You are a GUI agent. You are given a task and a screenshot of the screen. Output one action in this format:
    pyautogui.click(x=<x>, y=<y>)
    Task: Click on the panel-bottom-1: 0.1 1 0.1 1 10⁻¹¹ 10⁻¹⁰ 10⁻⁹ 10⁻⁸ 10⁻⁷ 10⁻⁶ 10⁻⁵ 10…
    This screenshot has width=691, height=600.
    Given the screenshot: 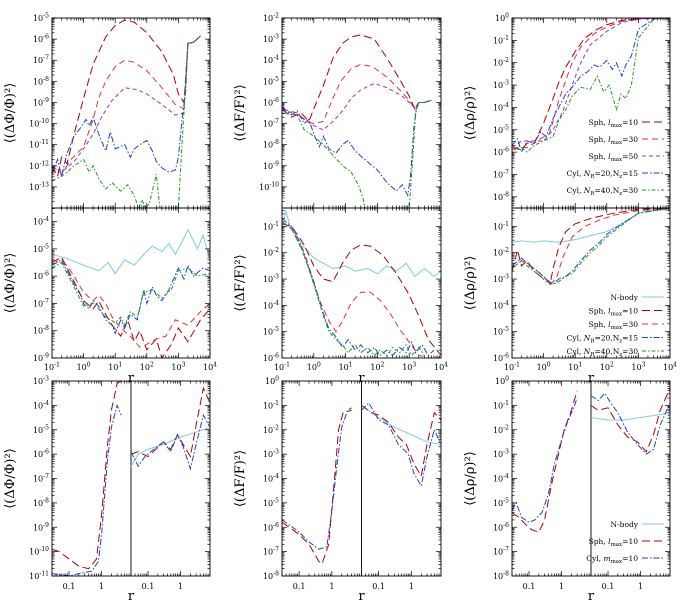 What is the action you would take?
    pyautogui.click(x=107, y=483)
    